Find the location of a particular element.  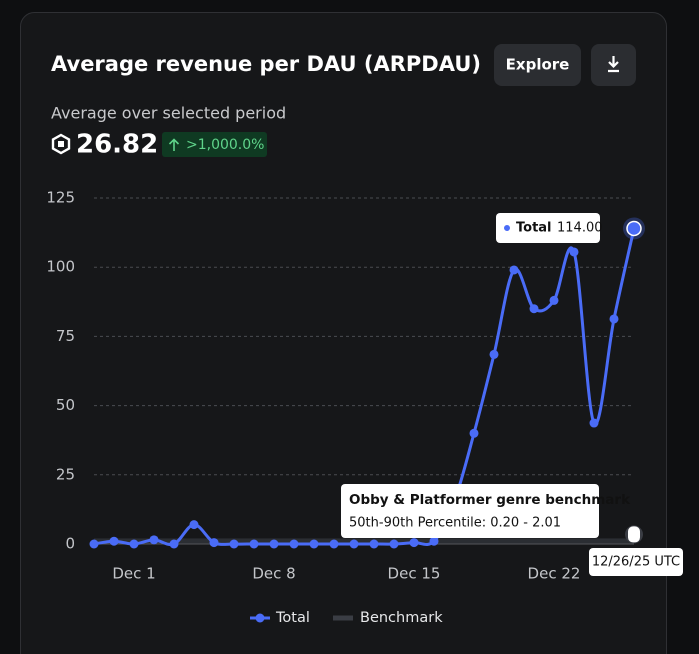

explore-button is located at coordinates (537, 65).